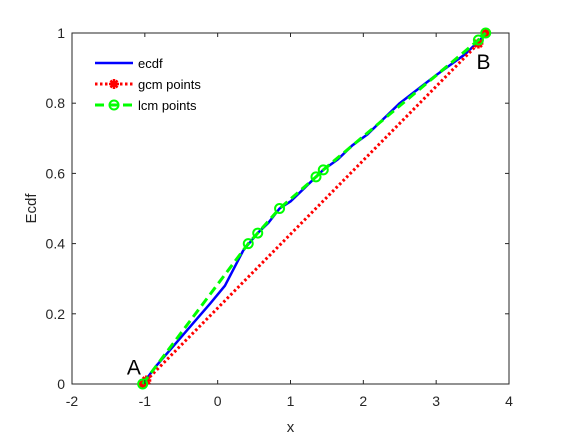 The width and height of the screenshot is (562, 437). I want to click on x-tick-label: 3, so click(436, 401).